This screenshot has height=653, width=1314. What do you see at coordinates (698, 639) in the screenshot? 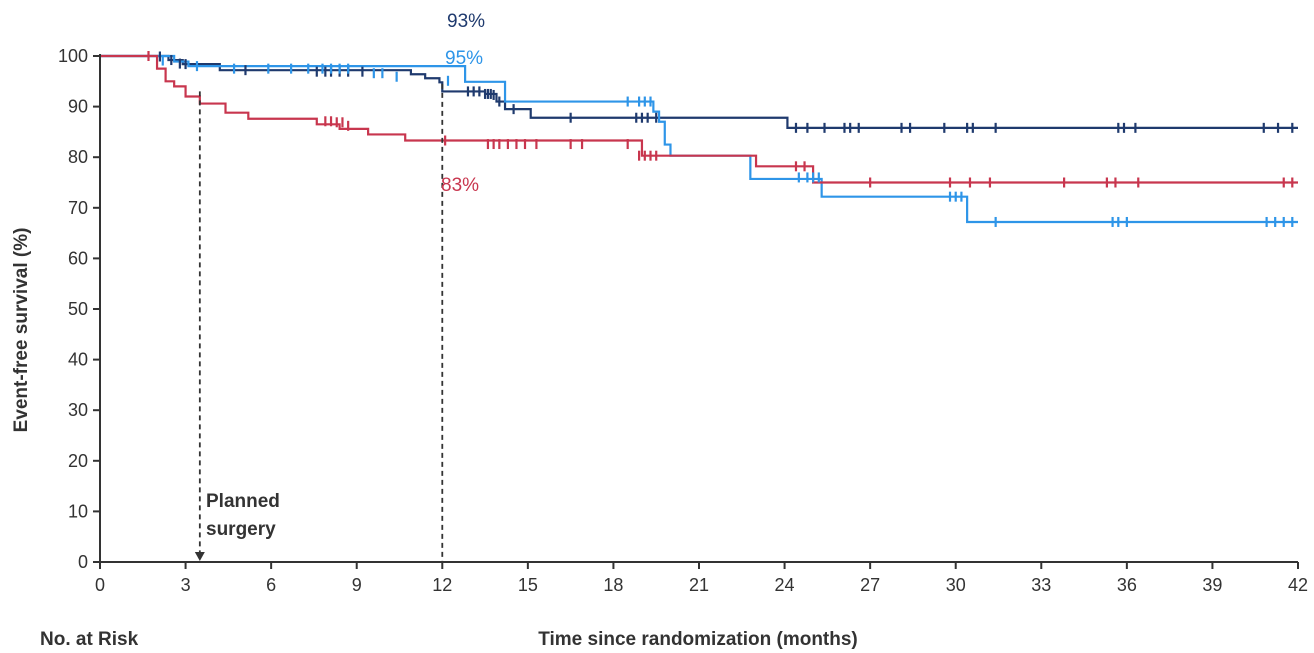
I see `x-axis-title: Time since randomization (months)` at bounding box center [698, 639].